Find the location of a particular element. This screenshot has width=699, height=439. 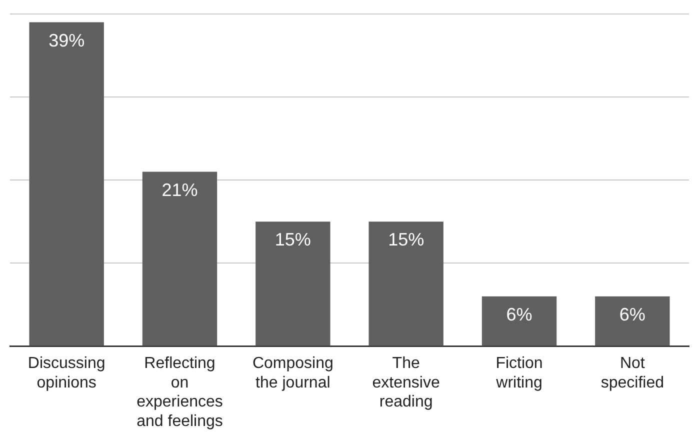

x-tick-label: Fiction writing is located at coordinates (519, 373).